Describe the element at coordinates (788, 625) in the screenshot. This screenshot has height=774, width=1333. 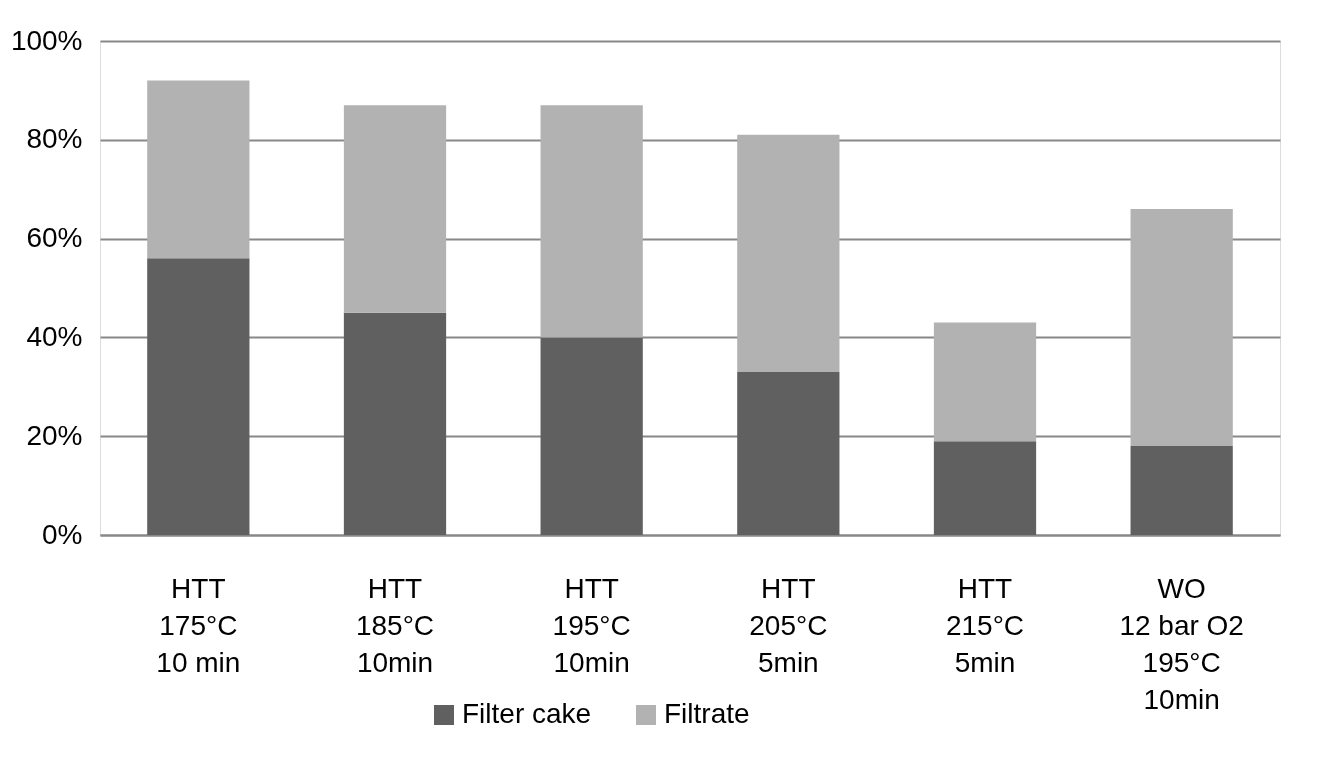
I see `x-tick-label: HTT 205°C 5min` at that location.